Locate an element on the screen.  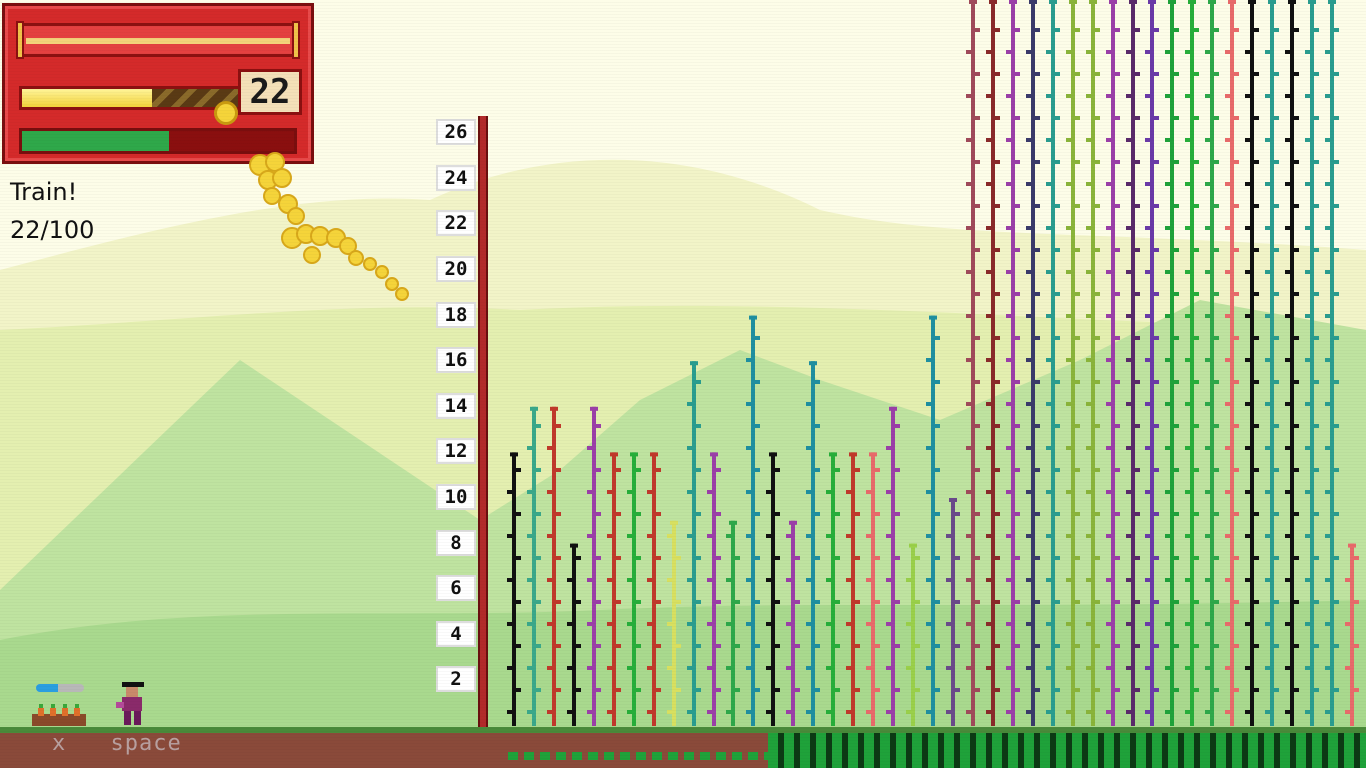
scroll-banner is located at coordinates (158, 40).